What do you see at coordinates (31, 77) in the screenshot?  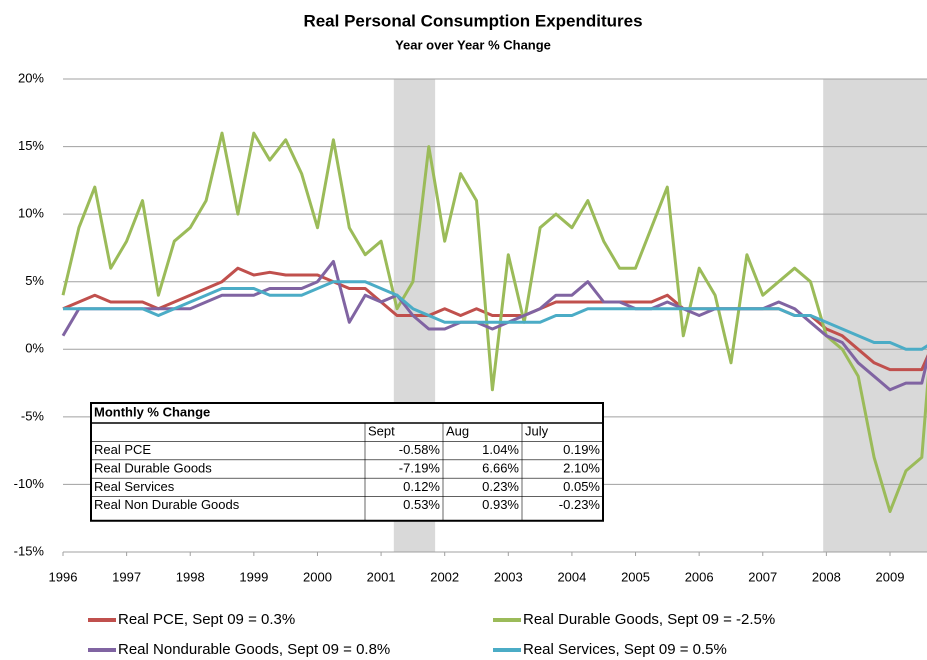 I see `y-tick-label: 20%` at bounding box center [31, 77].